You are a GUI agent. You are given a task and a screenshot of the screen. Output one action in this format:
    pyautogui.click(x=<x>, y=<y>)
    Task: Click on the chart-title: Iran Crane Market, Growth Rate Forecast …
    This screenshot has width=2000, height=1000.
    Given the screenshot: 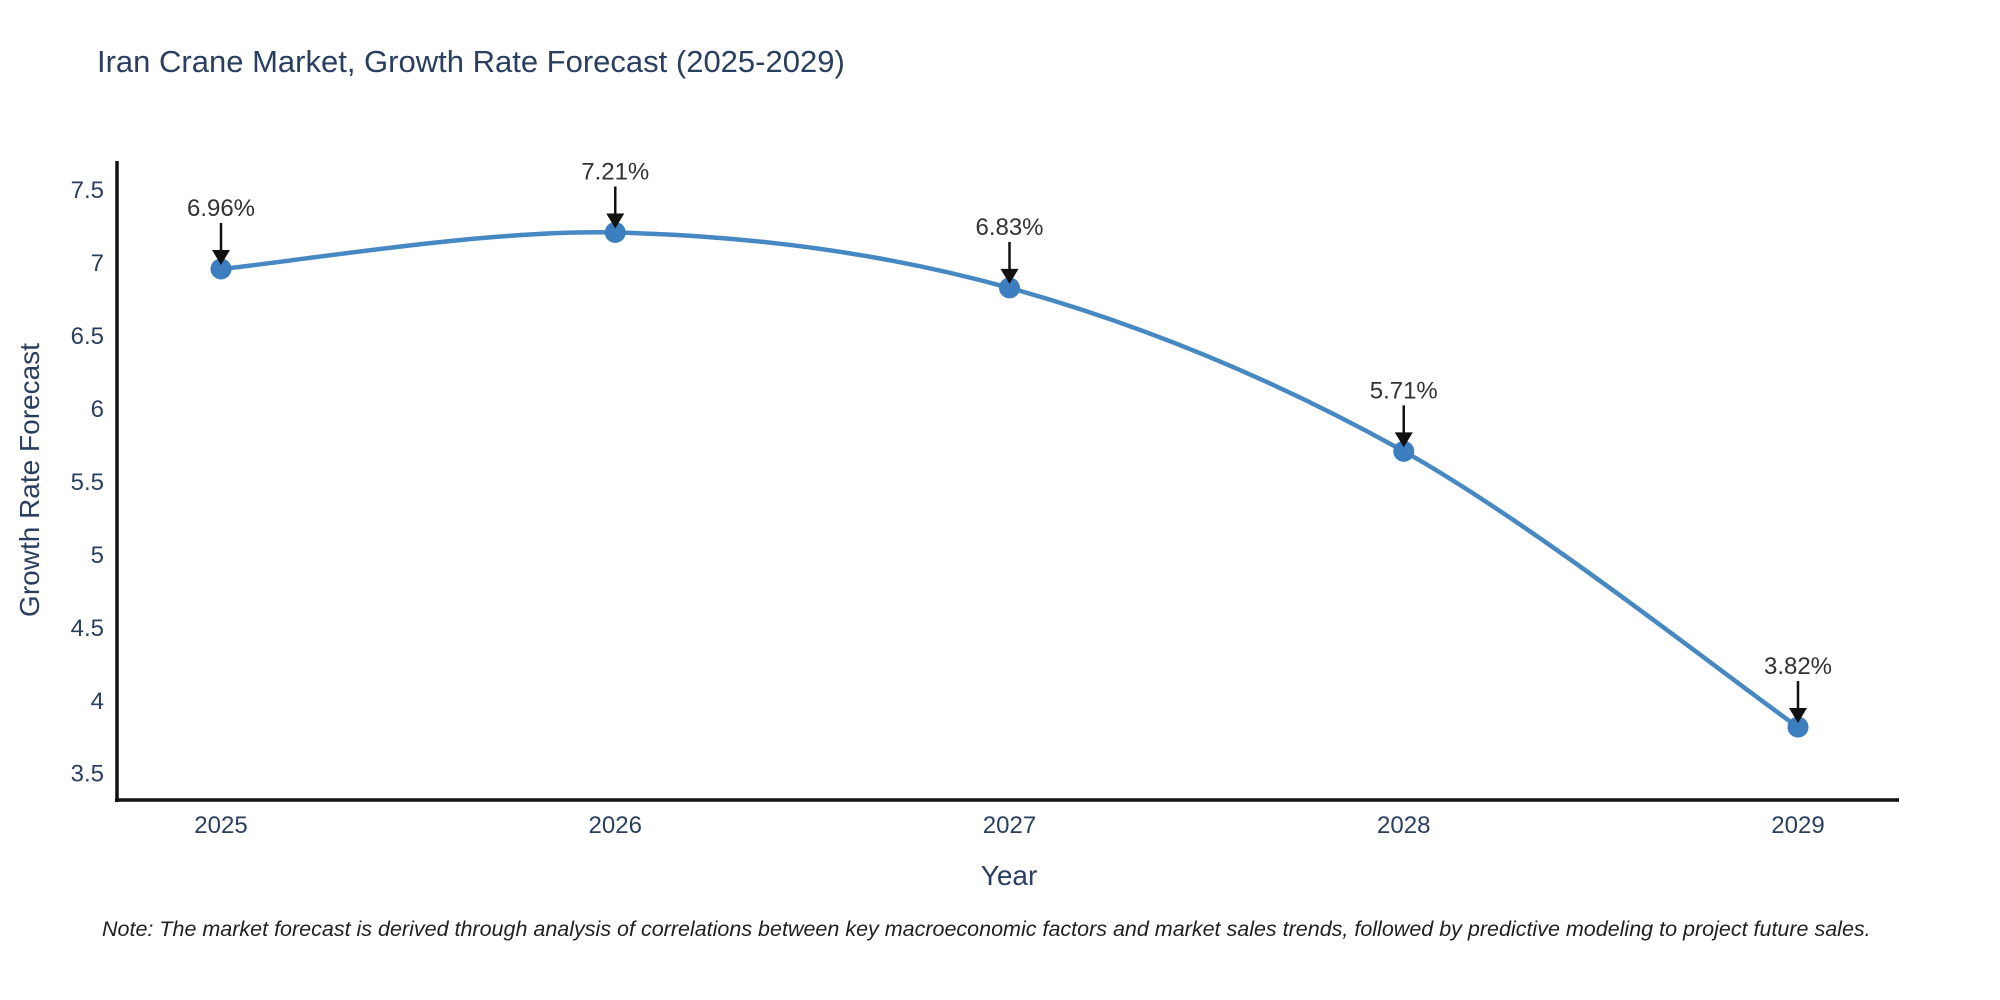 What is the action you would take?
    pyautogui.click(x=471, y=61)
    